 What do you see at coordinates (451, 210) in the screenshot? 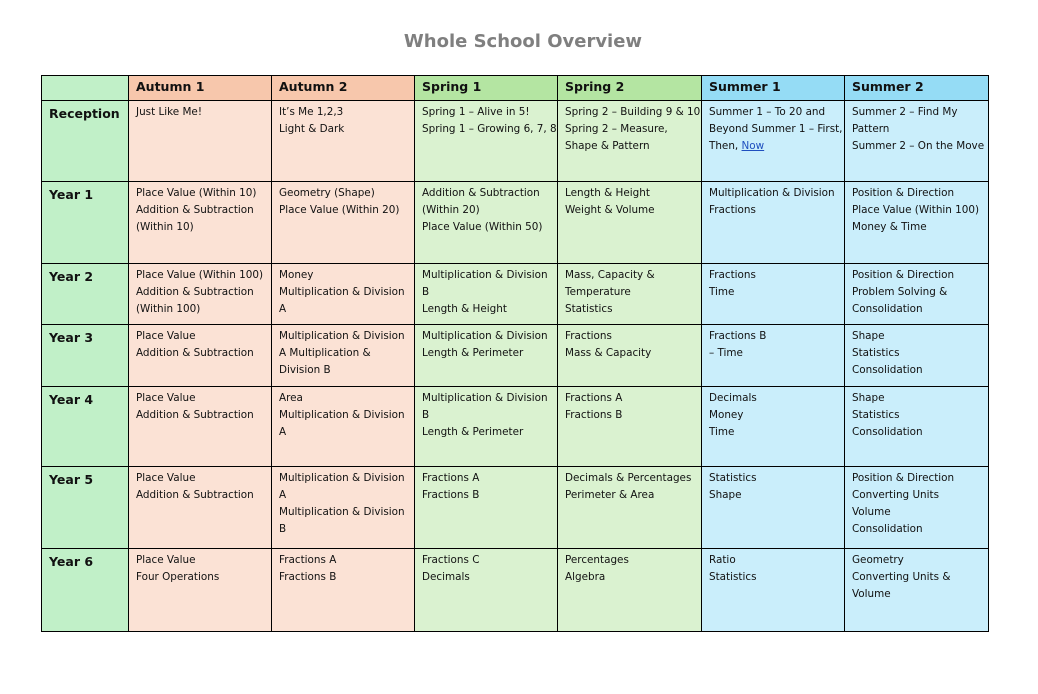
I see `topic-text: (Within 20)` at bounding box center [451, 210].